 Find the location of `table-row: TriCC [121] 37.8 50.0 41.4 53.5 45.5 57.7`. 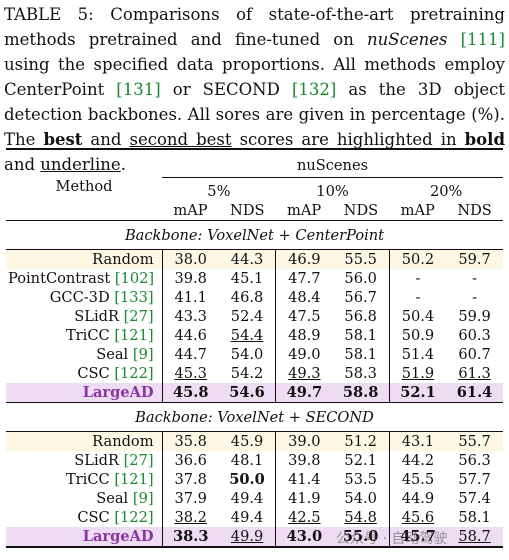

table-row: TriCC [121] 37.8 50.0 41.4 53.5 45.5 57.7 is located at coordinates (254, 479).